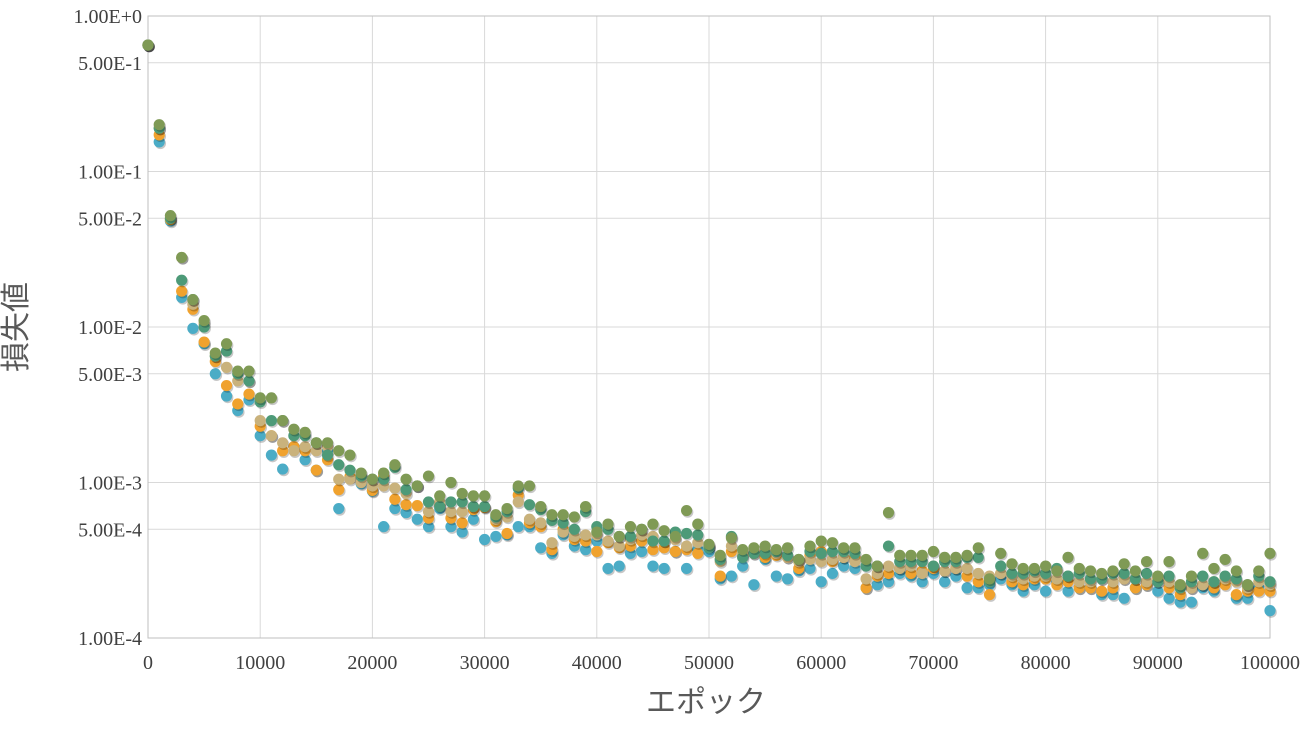 The image size is (1309, 735). Describe the element at coordinates (597, 663) in the screenshot. I see `x-tick-label: 40000` at that location.